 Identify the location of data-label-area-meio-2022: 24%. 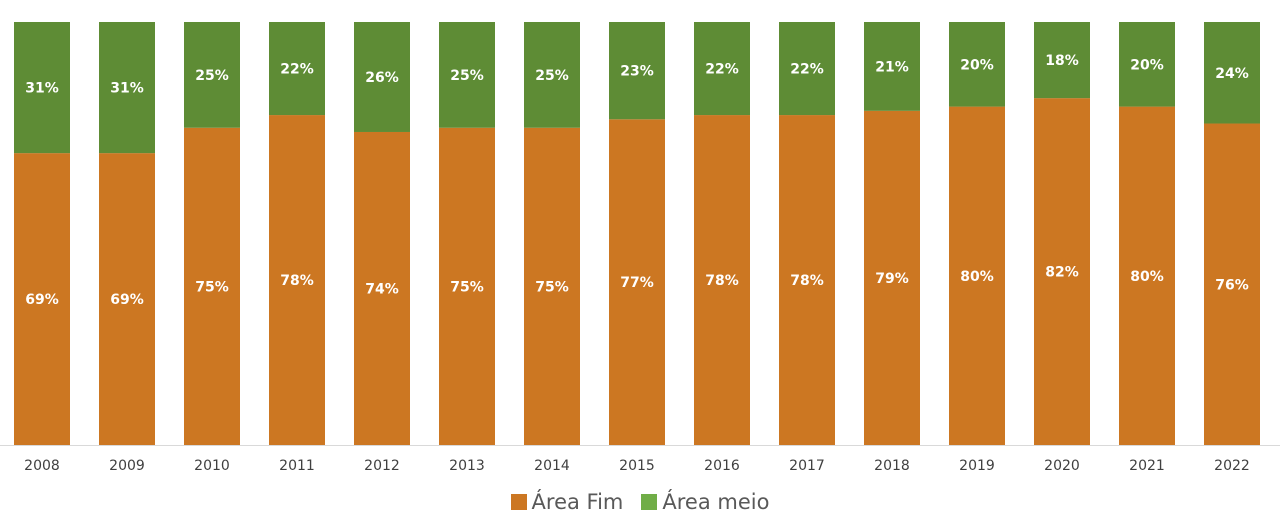
(1232, 74).